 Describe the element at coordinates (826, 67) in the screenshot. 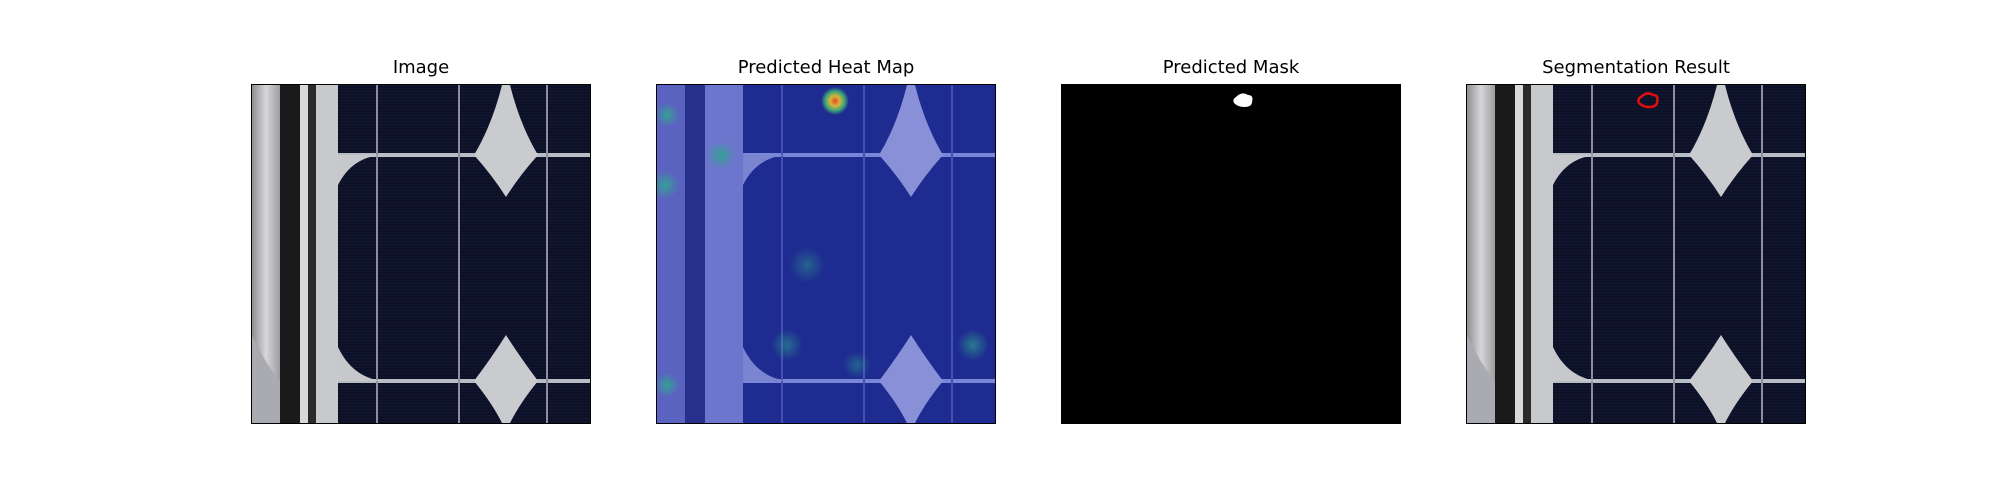

I see `panel-title: Predicted Heat Map` at that location.